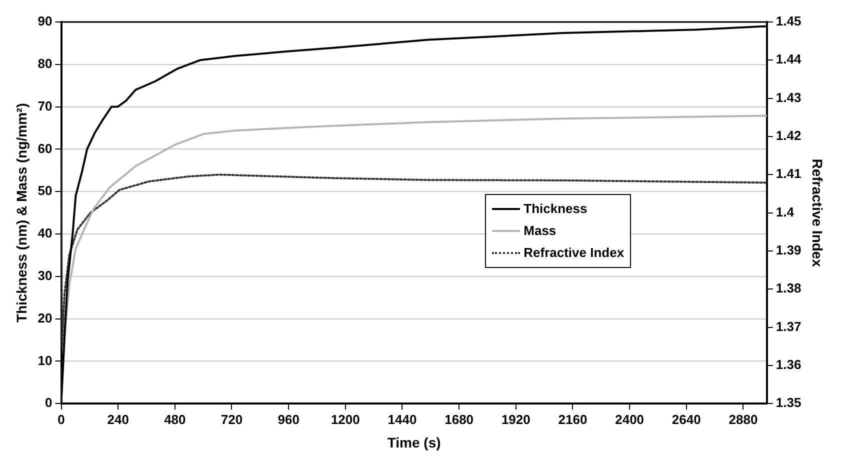 This screenshot has height=466, width=843. What do you see at coordinates (289, 419) in the screenshot?
I see `x-tick-label: 960` at bounding box center [289, 419].